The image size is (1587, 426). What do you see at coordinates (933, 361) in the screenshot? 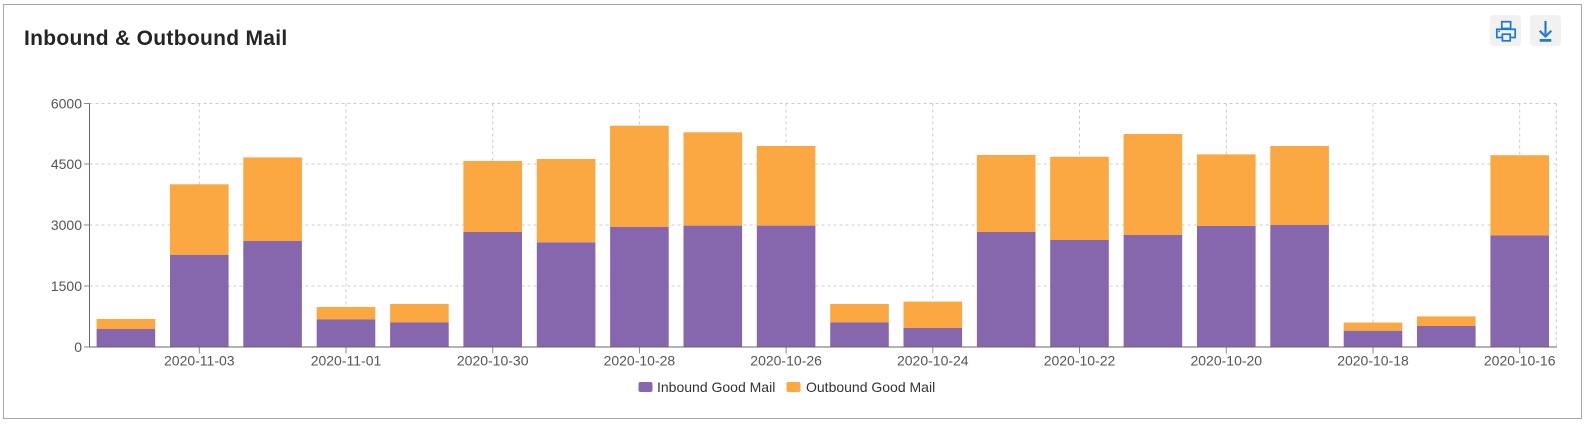
I see `svg-text: 2020-10-24` at bounding box center [933, 361].